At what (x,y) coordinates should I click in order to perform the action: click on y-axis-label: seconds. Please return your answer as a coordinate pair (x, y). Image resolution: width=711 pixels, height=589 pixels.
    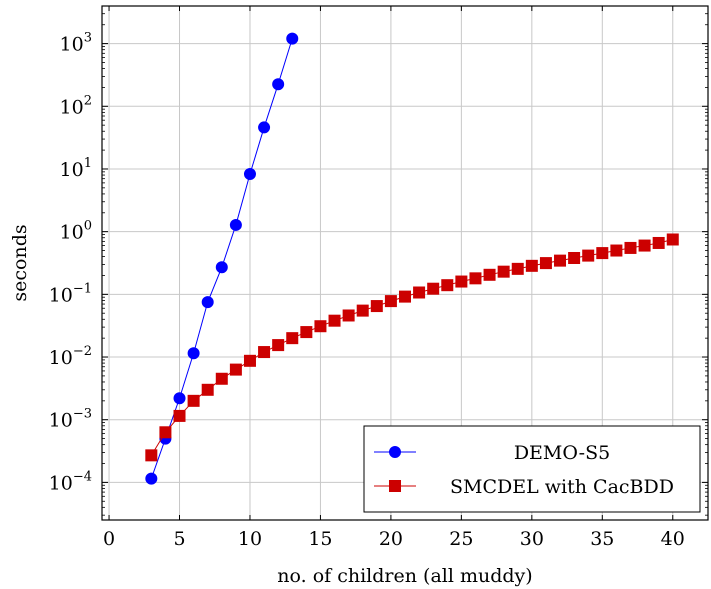
    Looking at the image, I should click on (20, 262).